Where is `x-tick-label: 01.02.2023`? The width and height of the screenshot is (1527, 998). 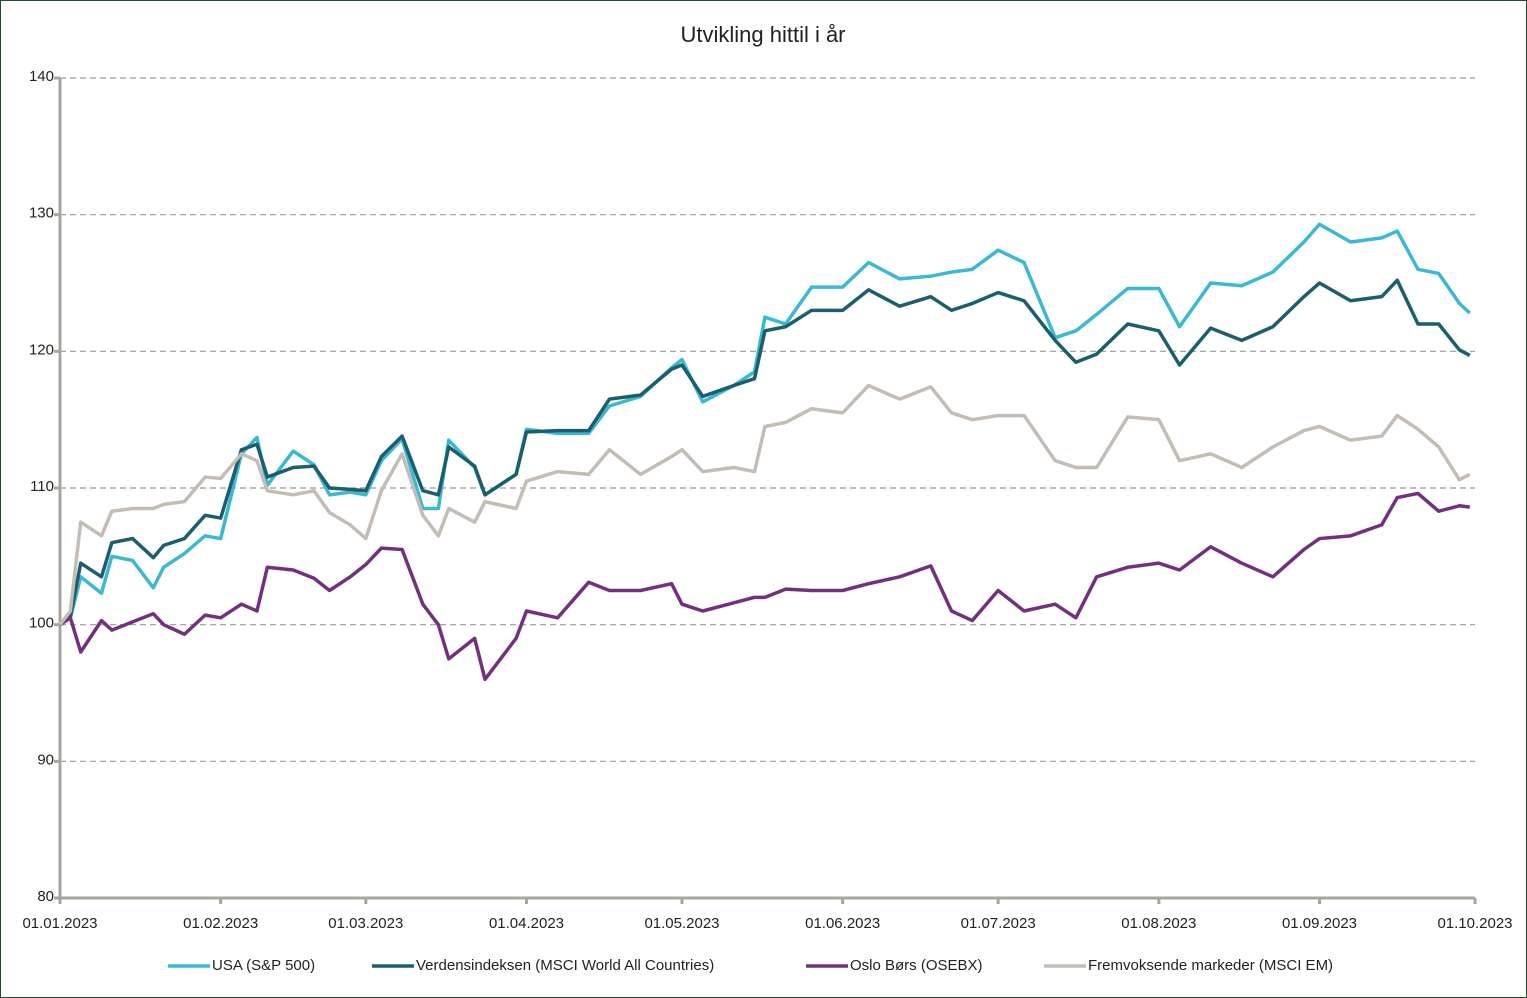 x-tick-label: 01.02.2023 is located at coordinates (220, 923).